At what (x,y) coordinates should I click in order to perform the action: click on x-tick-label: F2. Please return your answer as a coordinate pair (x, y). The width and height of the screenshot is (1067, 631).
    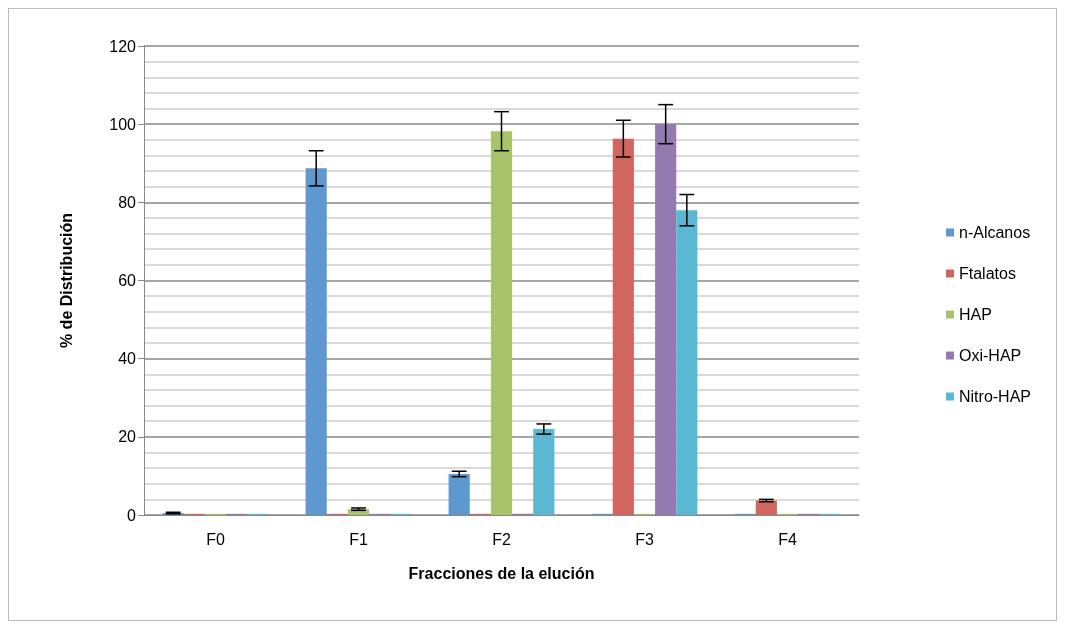
    Looking at the image, I should click on (501, 539).